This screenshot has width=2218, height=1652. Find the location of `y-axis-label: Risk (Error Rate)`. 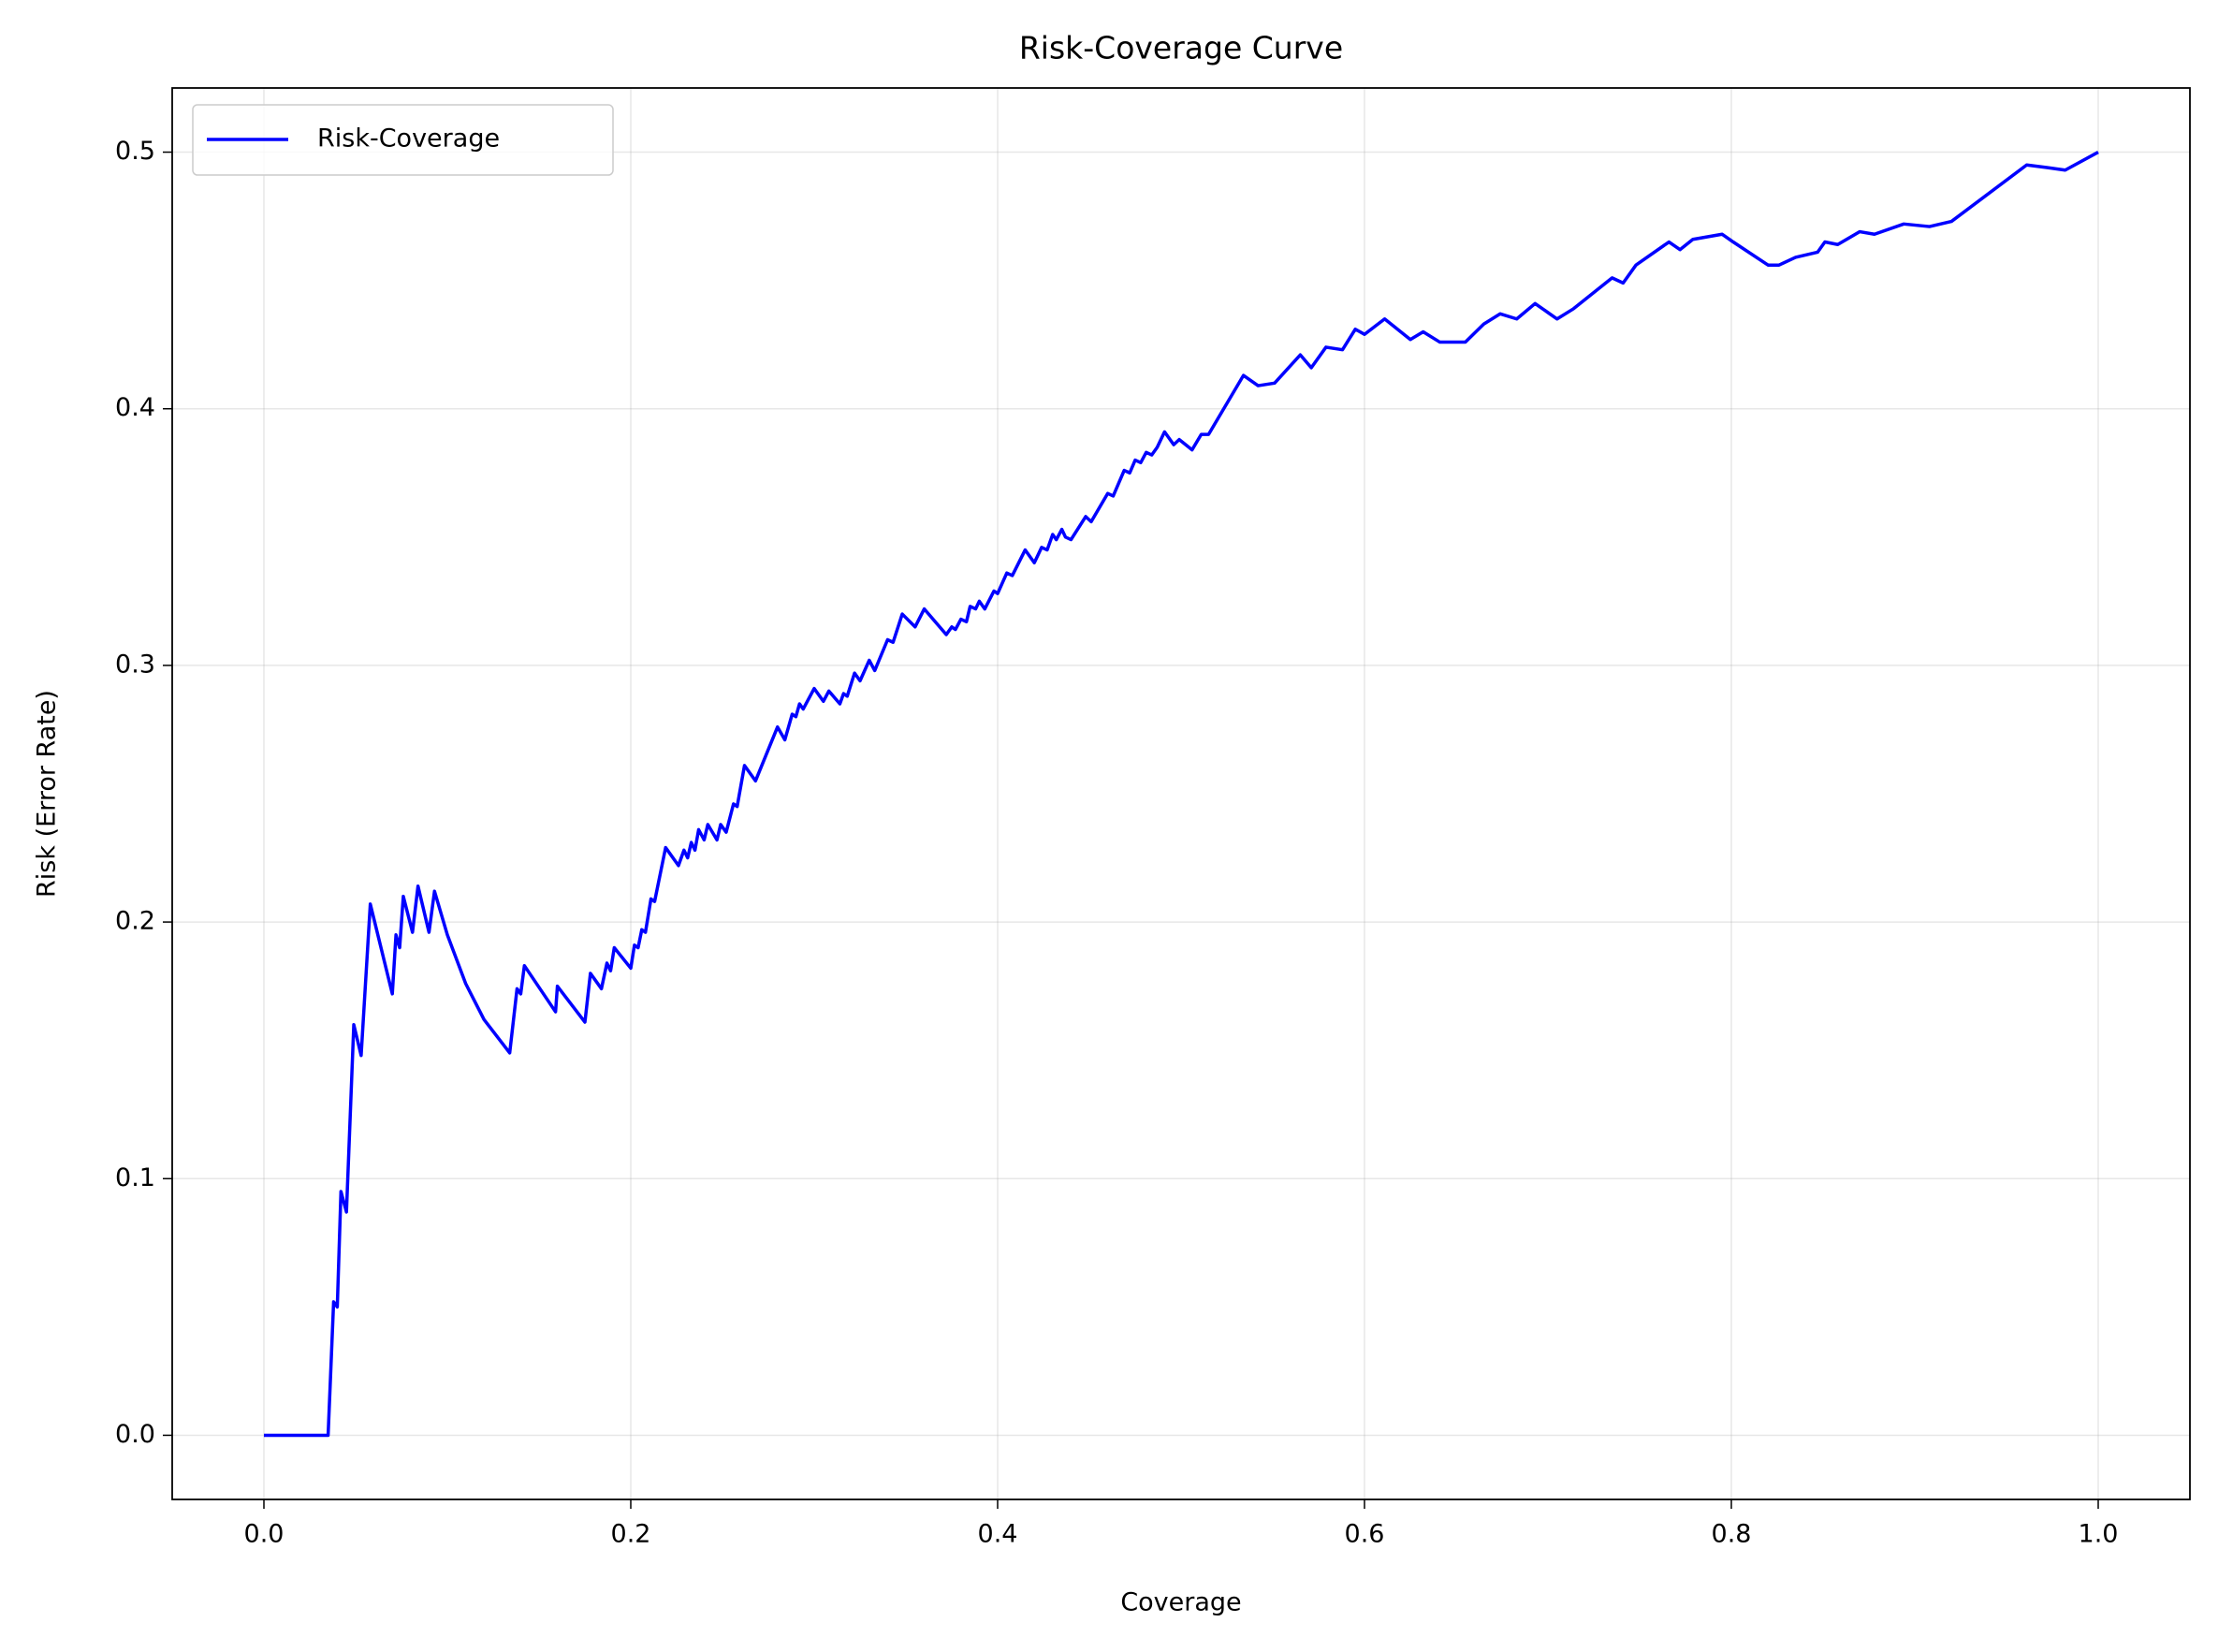

y-axis-label: Risk (Error Rate) is located at coordinates (48, 794).